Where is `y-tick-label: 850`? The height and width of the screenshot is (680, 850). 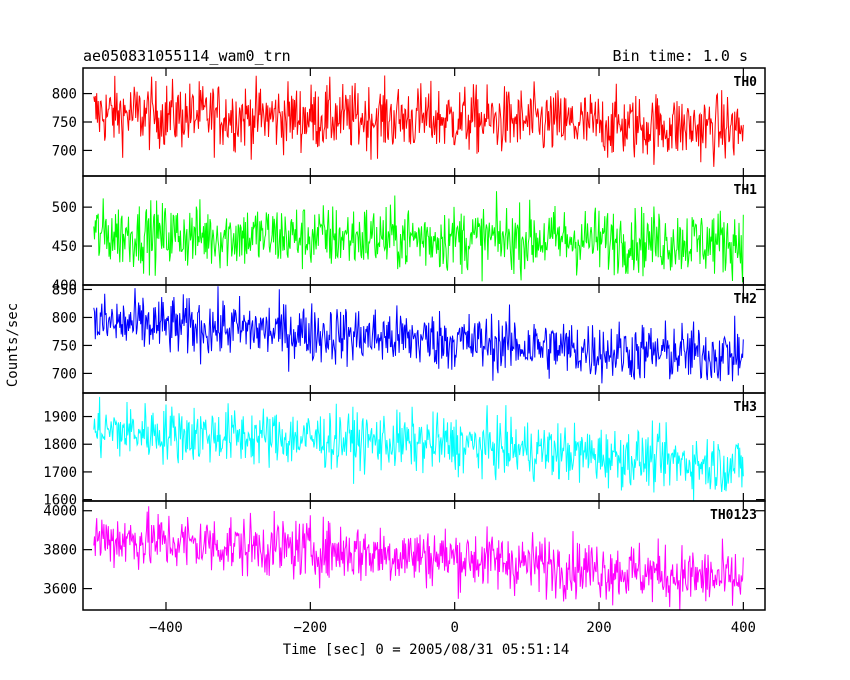 y-tick-label: 850 is located at coordinates (64, 290).